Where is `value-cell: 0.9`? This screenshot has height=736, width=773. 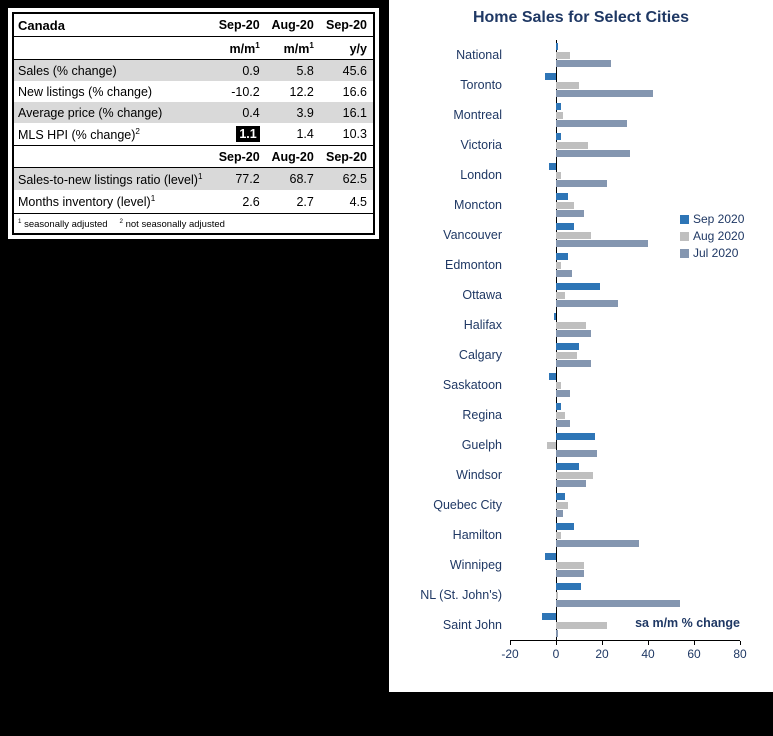 value-cell: 0.9 is located at coordinates (238, 70).